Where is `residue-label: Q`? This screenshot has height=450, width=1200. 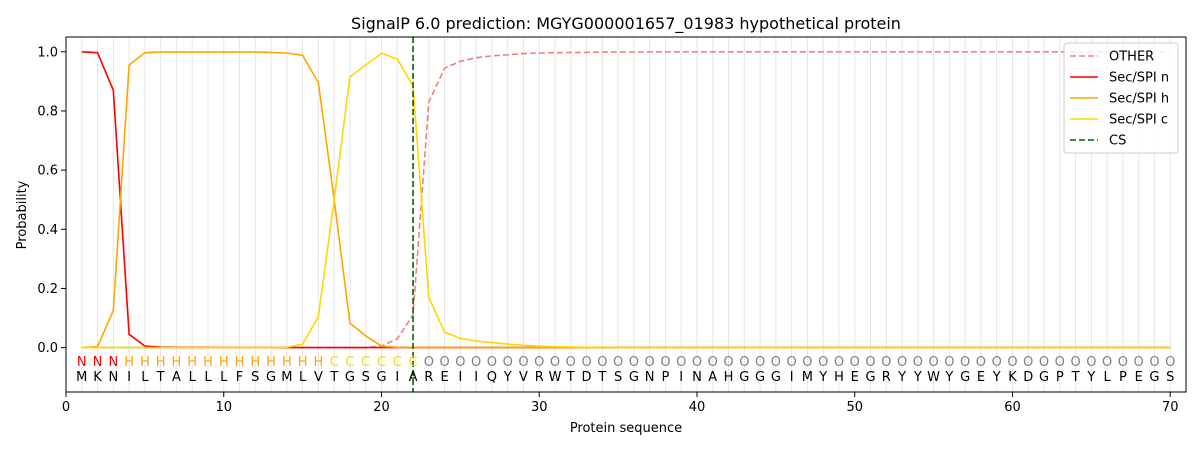
residue-label: Q is located at coordinates (492, 377).